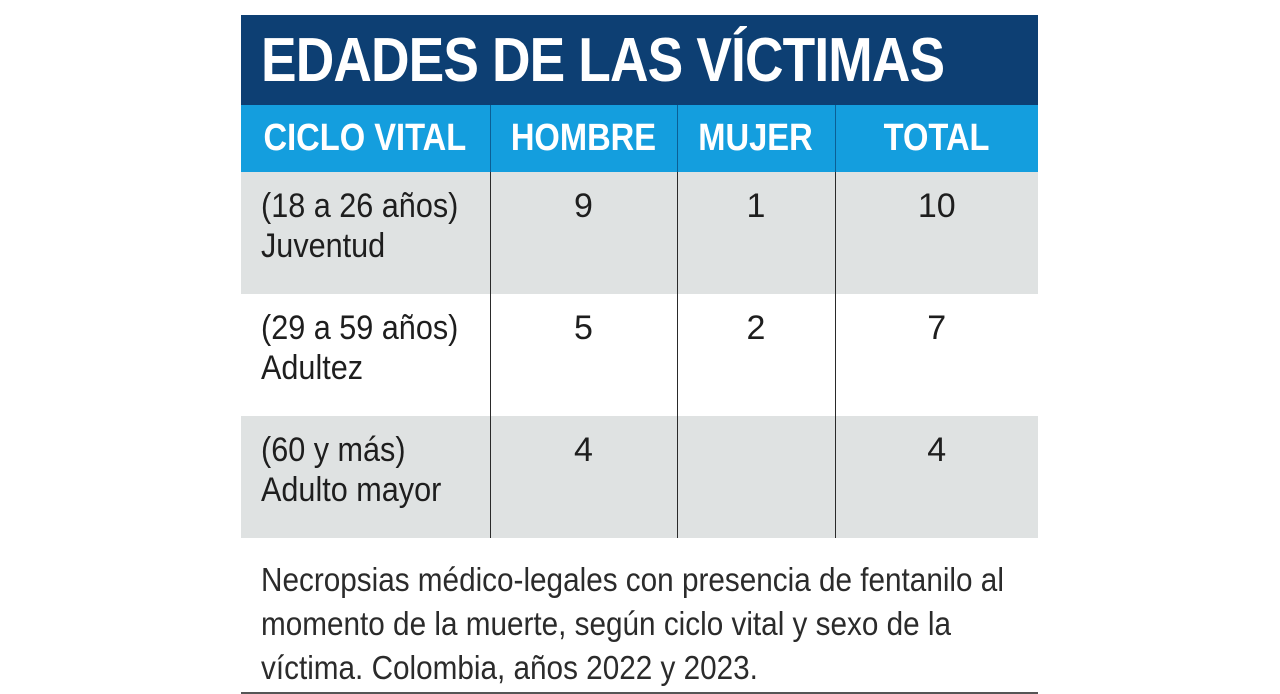 Image resolution: width=1280 pixels, height=694 pixels. What do you see at coordinates (365, 355) in the screenshot?
I see `cell-ciclo-vital: (29 a 59 años) Adultez` at bounding box center [365, 355].